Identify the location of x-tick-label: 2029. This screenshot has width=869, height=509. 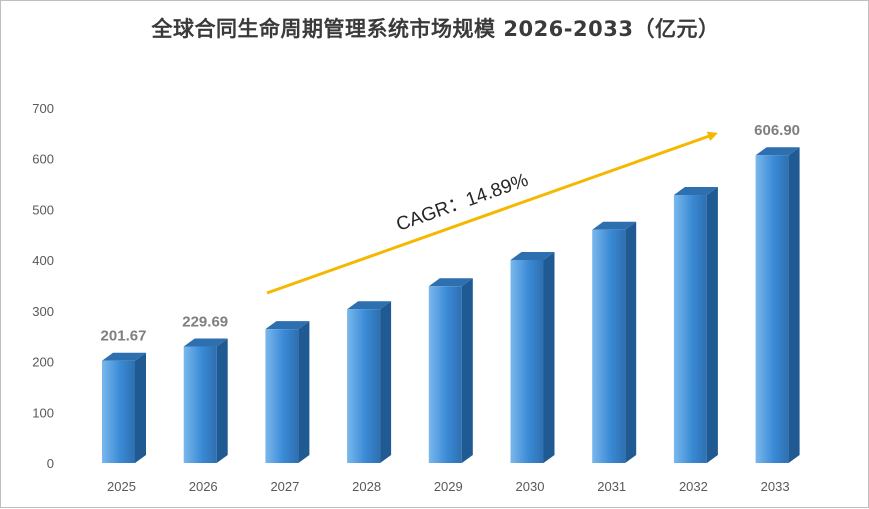
(448, 486).